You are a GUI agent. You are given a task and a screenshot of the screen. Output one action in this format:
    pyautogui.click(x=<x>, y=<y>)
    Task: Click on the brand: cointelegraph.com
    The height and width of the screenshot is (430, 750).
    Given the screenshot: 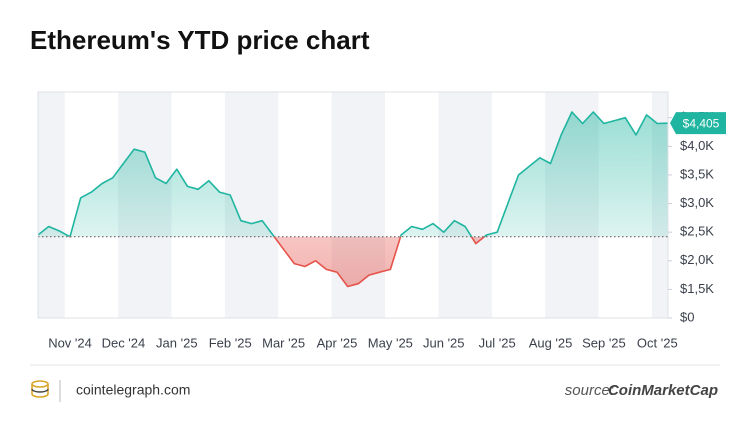 What is the action you would take?
    pyautogui.click(x=133, y=390)
    